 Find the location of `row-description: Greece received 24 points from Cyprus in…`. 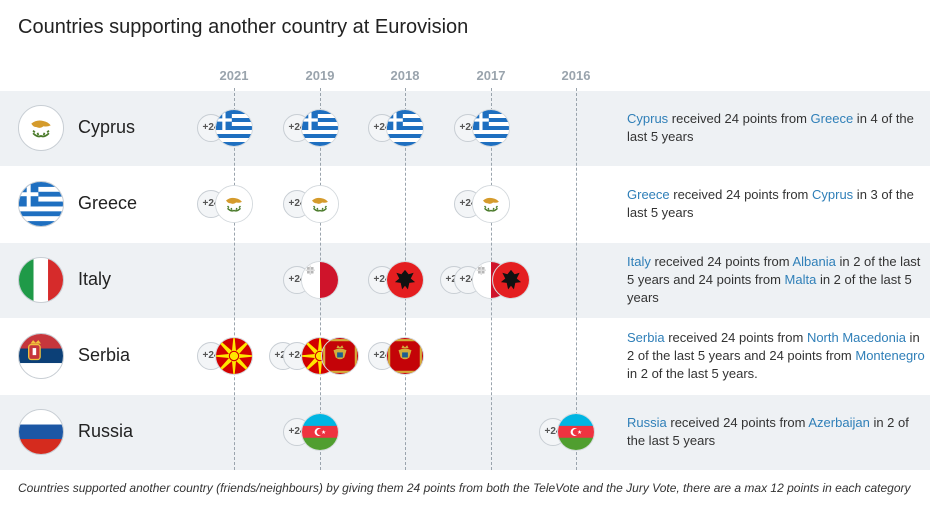

row-description: Greece received 24 points from Cyprus in… is located at coordinates (777, 204).